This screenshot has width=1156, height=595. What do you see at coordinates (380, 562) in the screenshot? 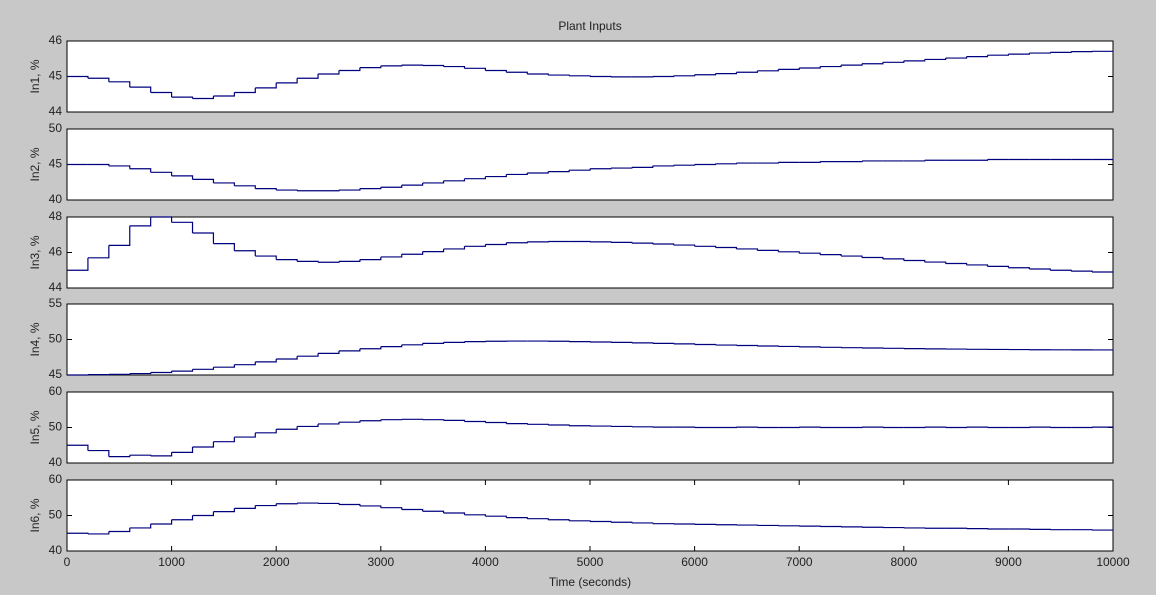
I see `x-tick-label: 3000` at bounding box center [380, 562].